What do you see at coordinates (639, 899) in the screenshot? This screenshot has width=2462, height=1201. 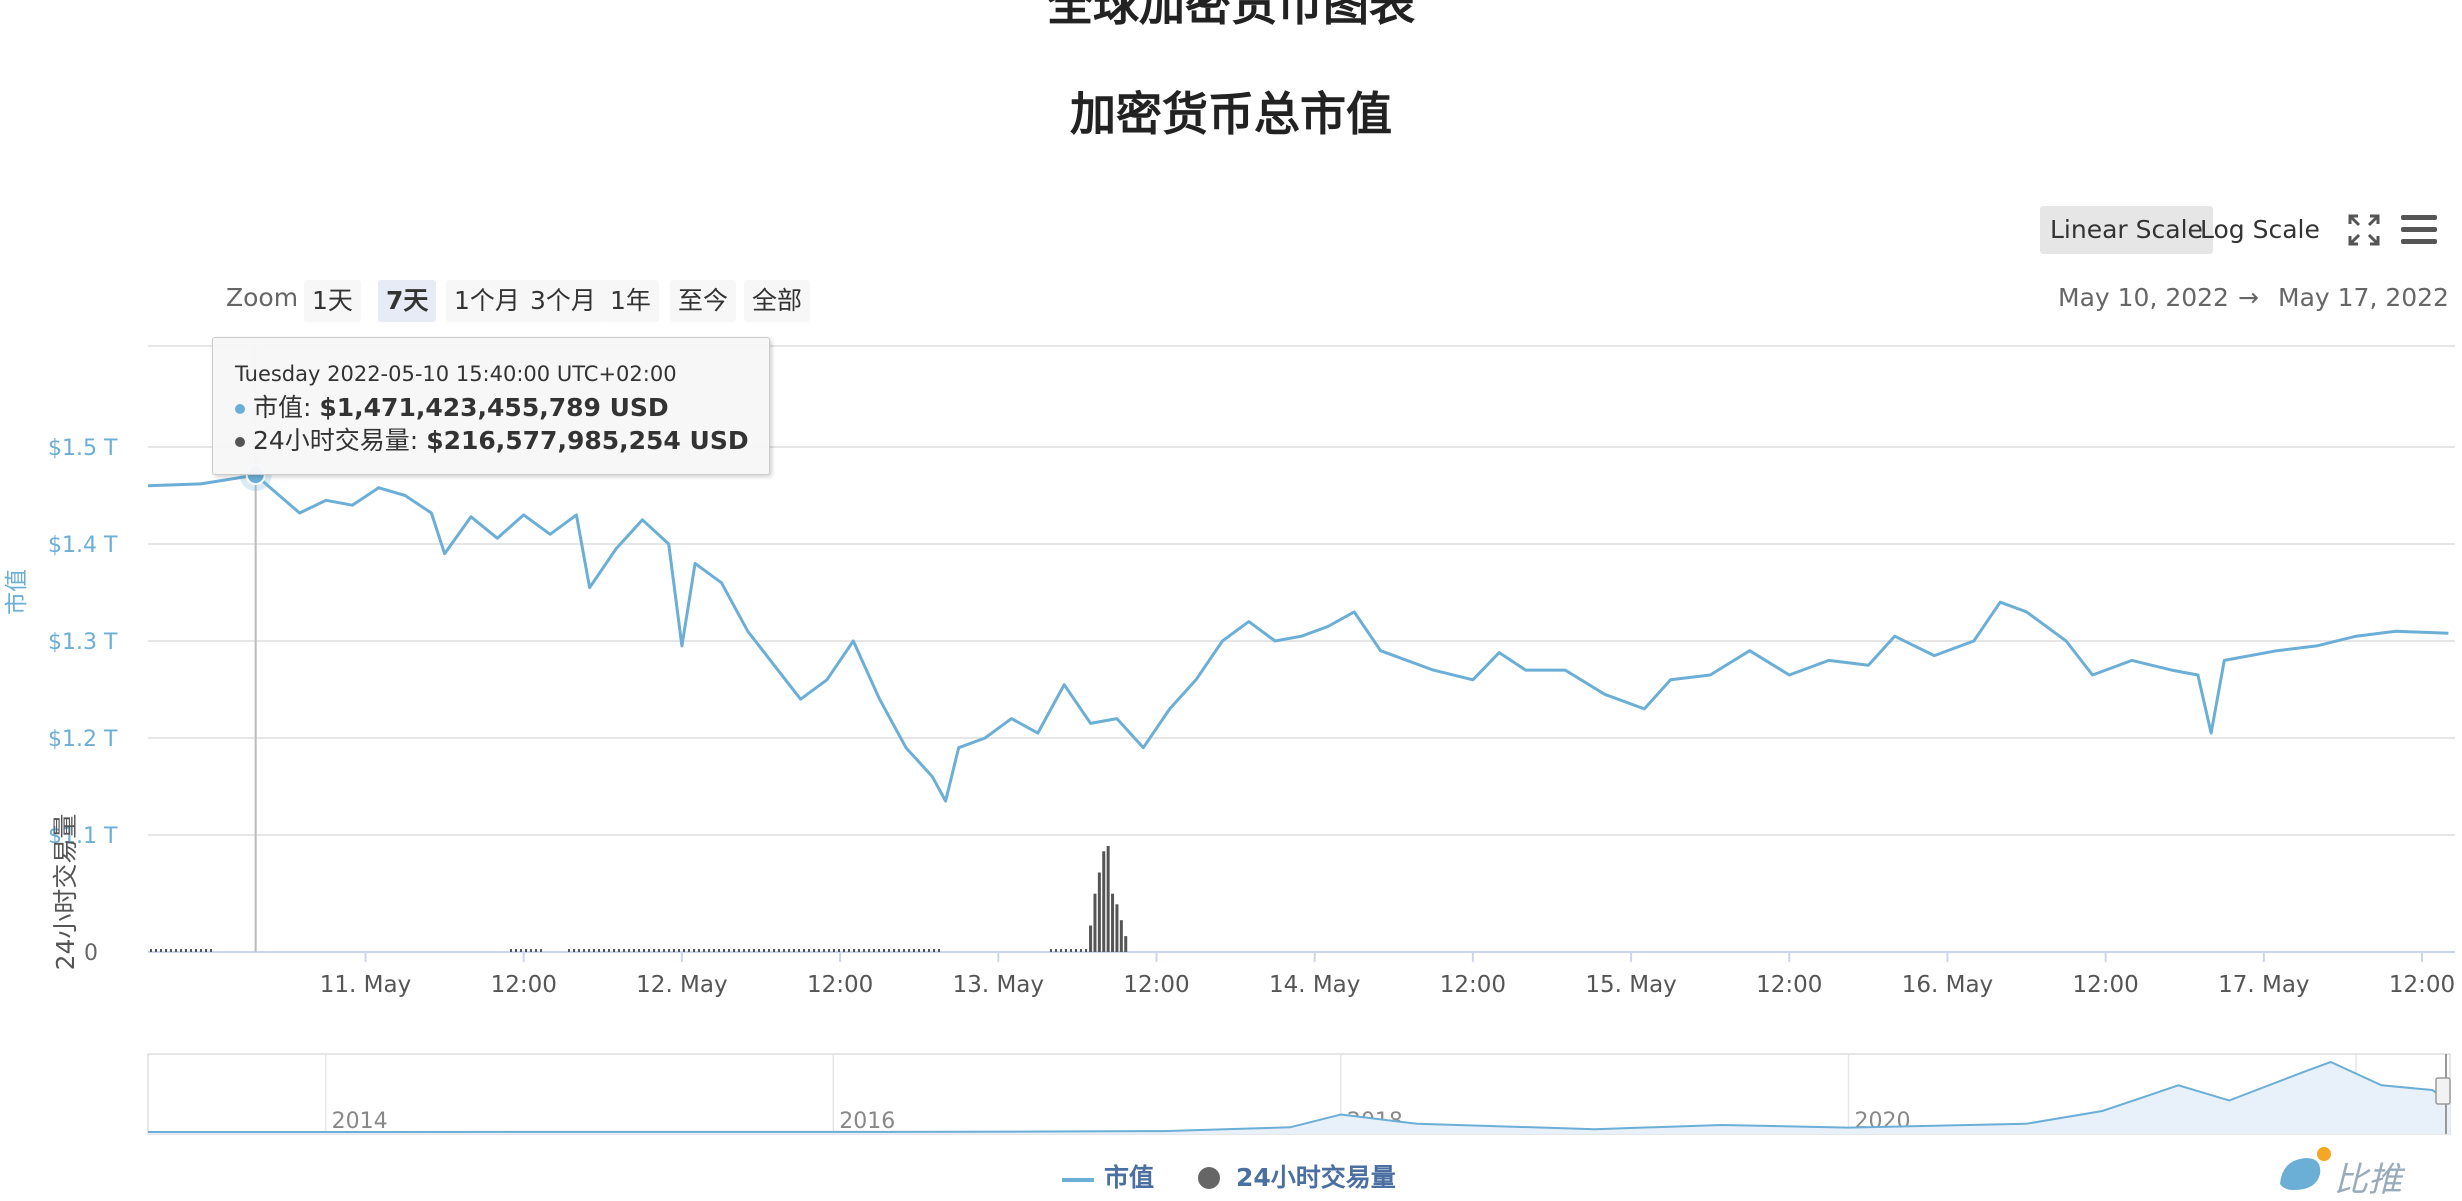 I see `volume-series` at bounding box center [639, 899].